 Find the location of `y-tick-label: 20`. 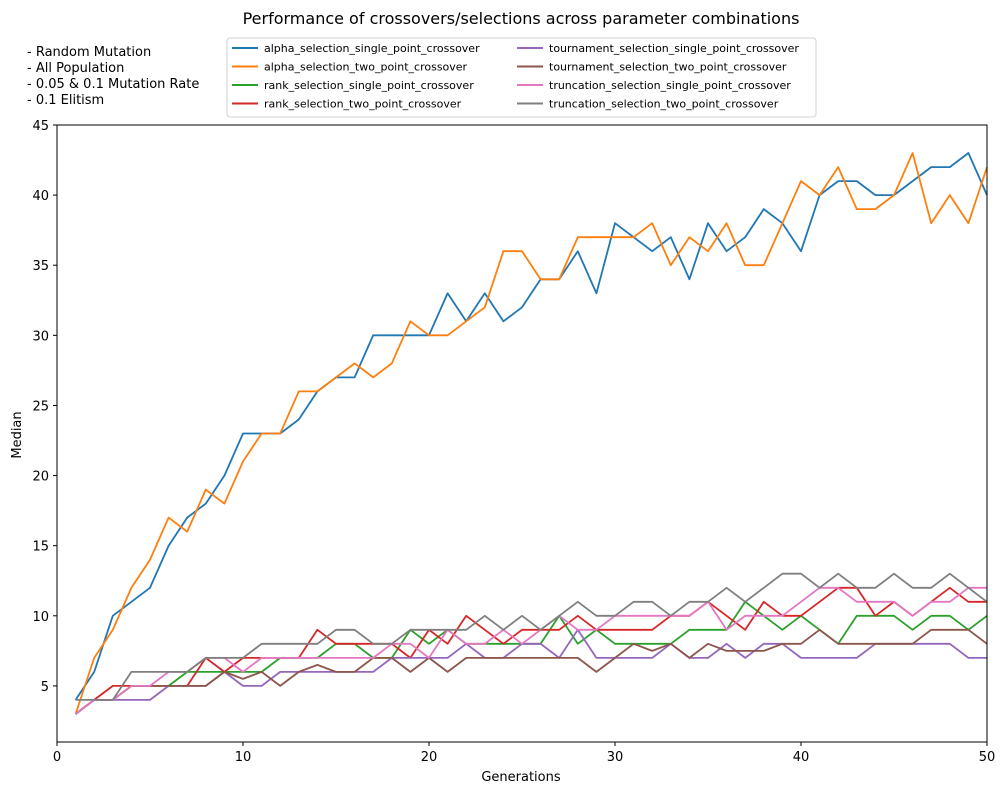

y-tick-label: 20 is located at coordinates (40, 477).